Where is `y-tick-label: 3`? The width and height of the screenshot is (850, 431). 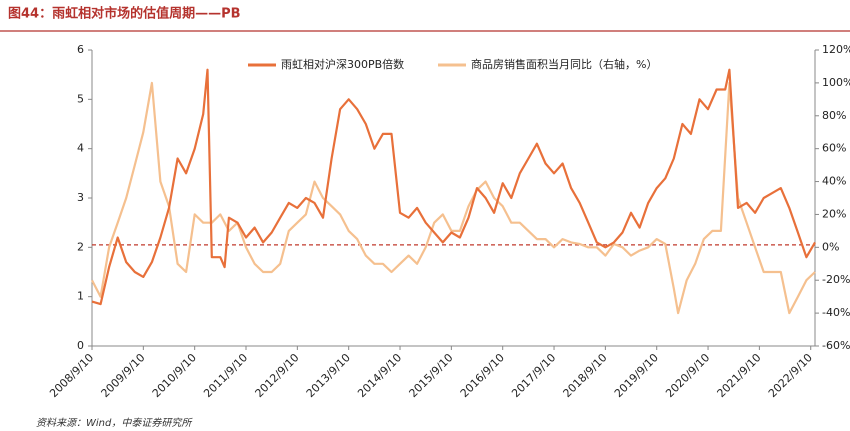
y-tick-label: 3 is located at coordinates (80, 197).